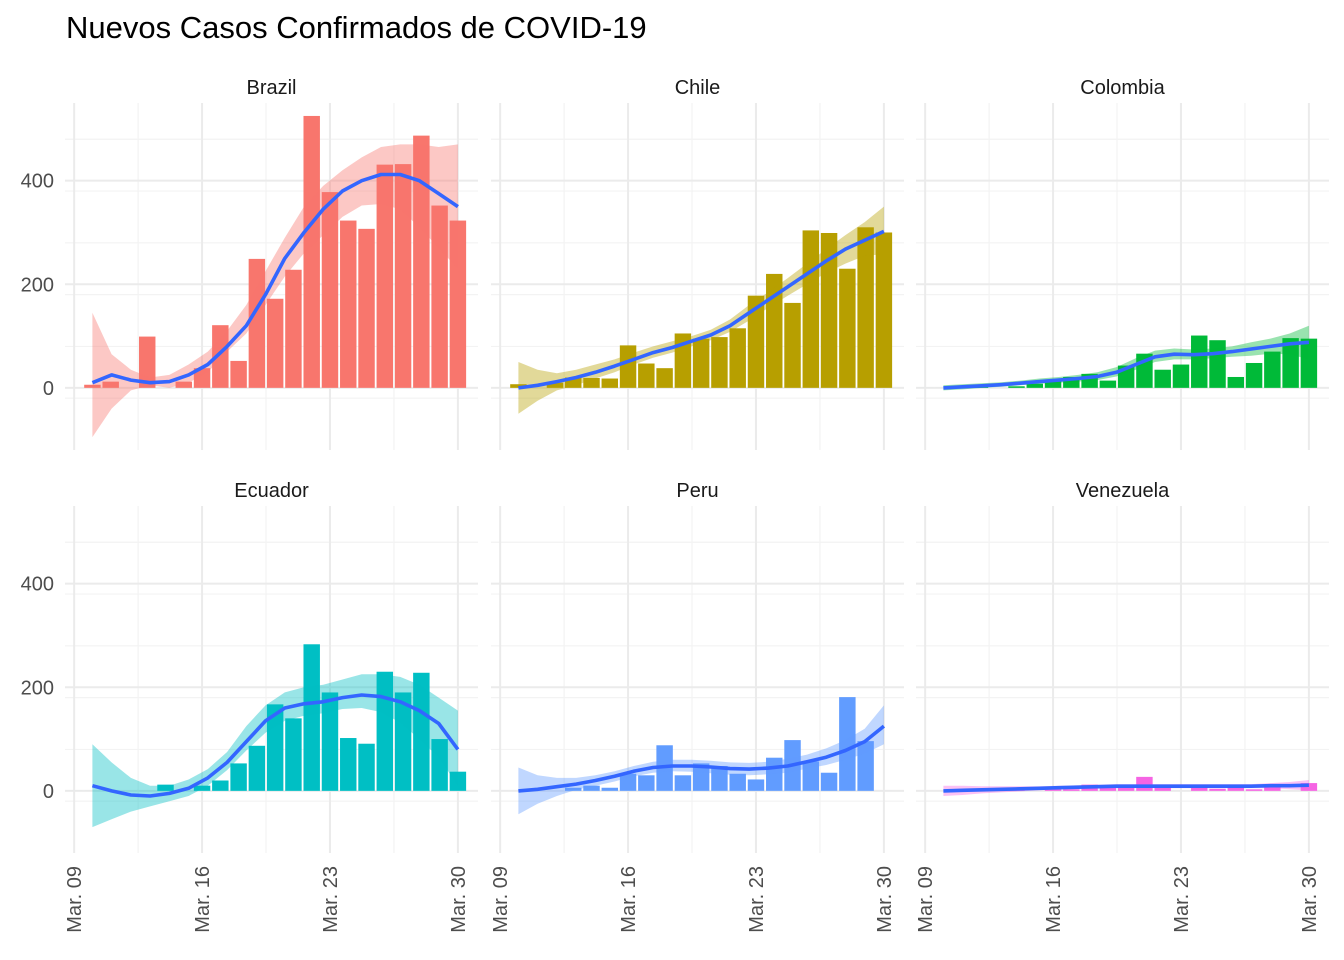 The width and height of the screenshot is (1344, 960). I want to click on facet-label-colombia: Colombia, so click(1122, 88).